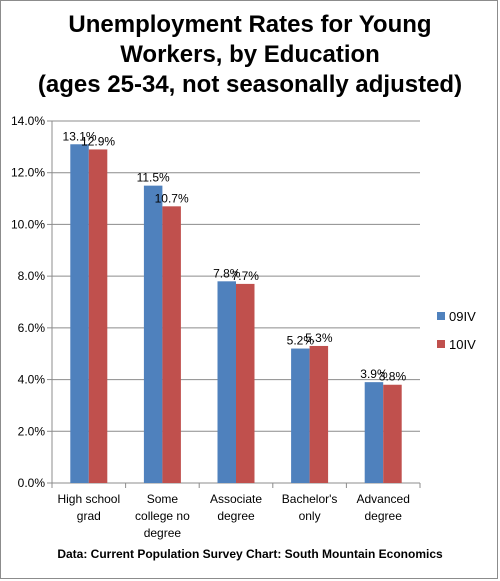 This screenshot has width=500, height=581. Describe the element at coordinates (456, 330) in the screenshot. I see `legend: 09IV 10IV` at that location.